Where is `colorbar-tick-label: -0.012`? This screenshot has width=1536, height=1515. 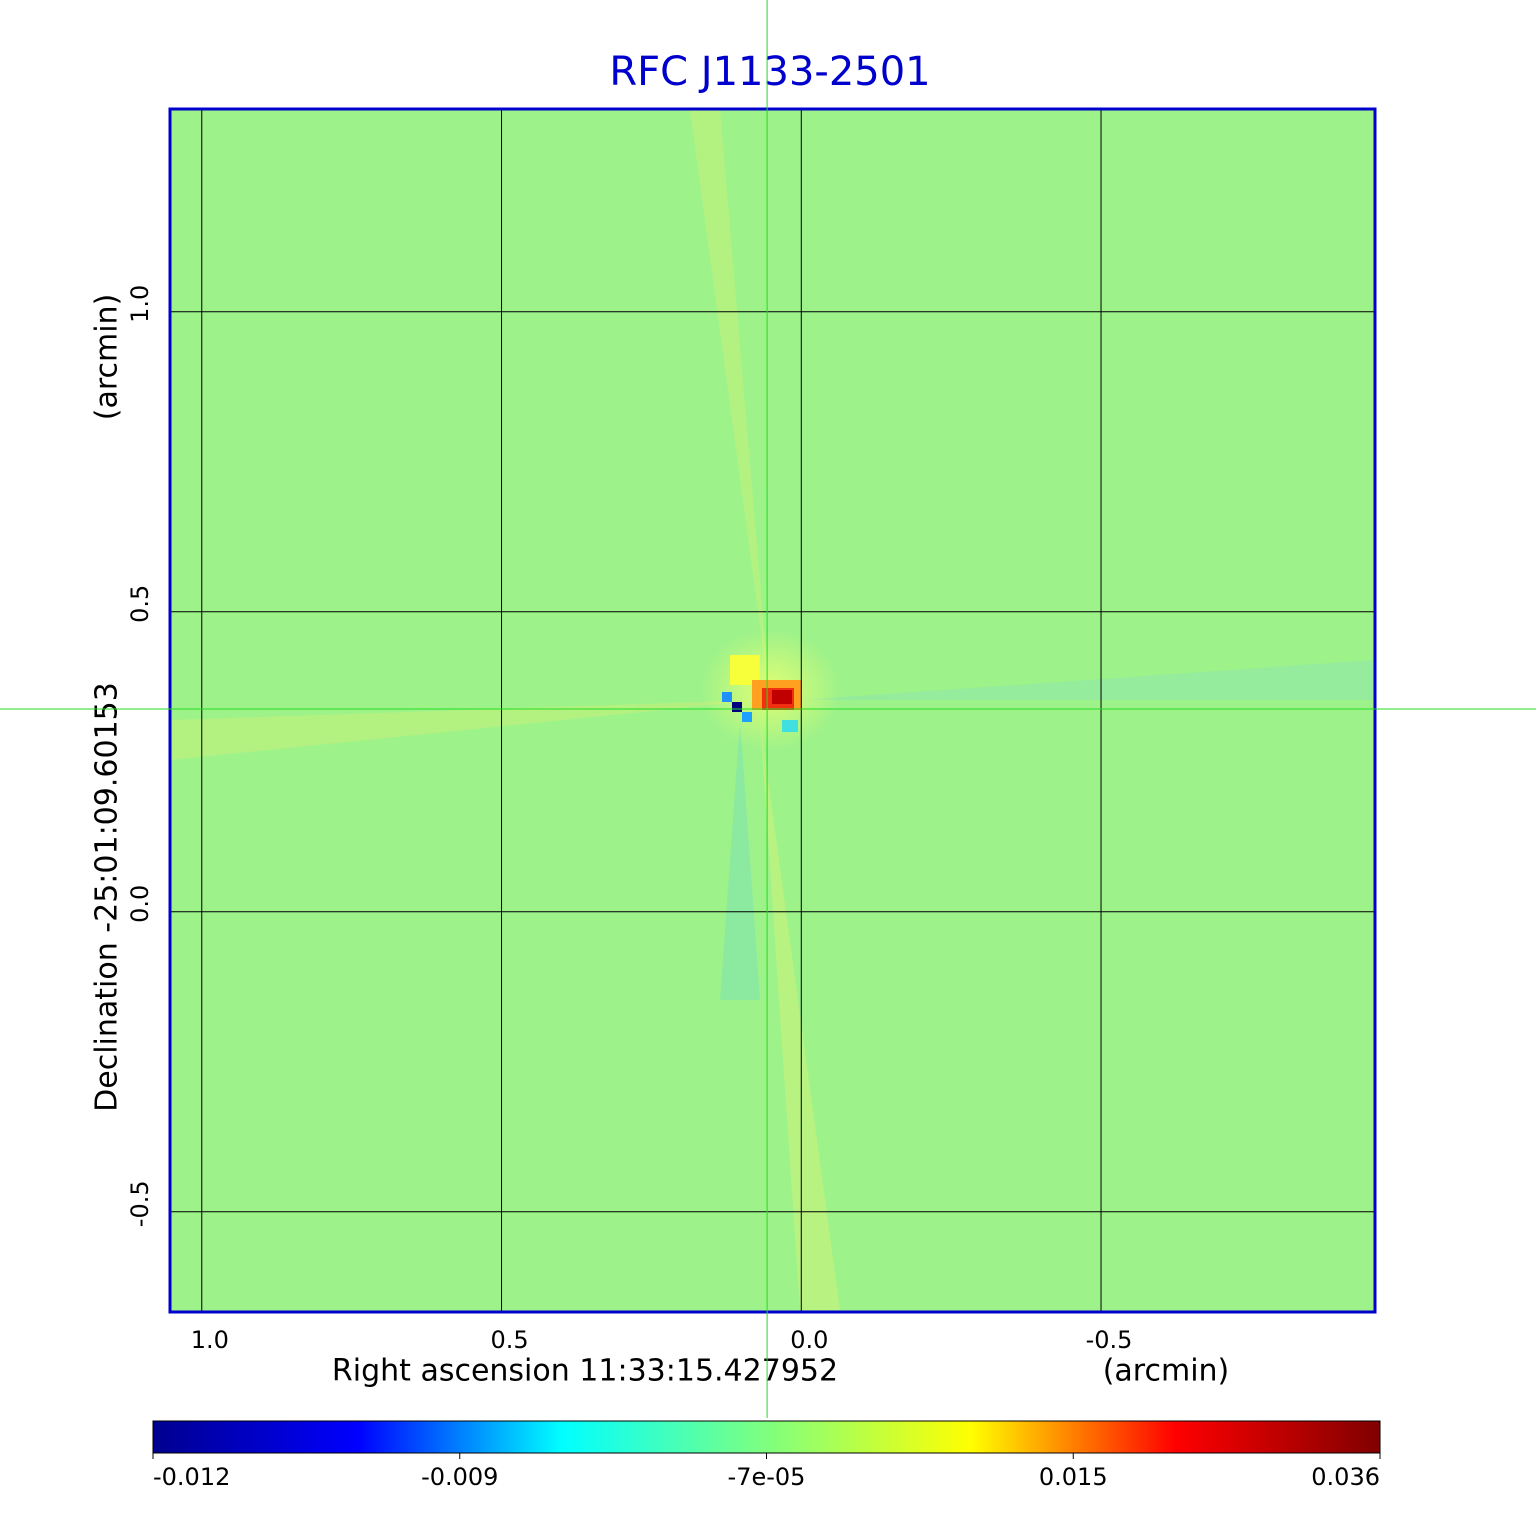 colorbar-tick-label: -0.012 is located at coordinates (191, 1477).